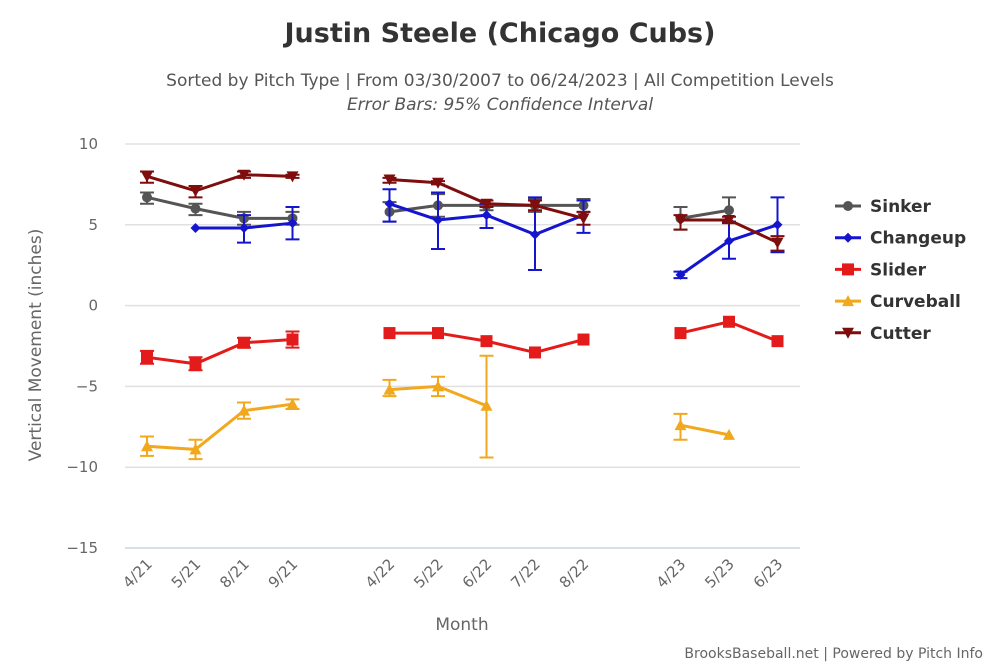  What do you see at coordinates (82, 346) in the screenshot?
I see `y-ticks: 10 5 0 −5 −10 −15` at bounding box center [82, 346].